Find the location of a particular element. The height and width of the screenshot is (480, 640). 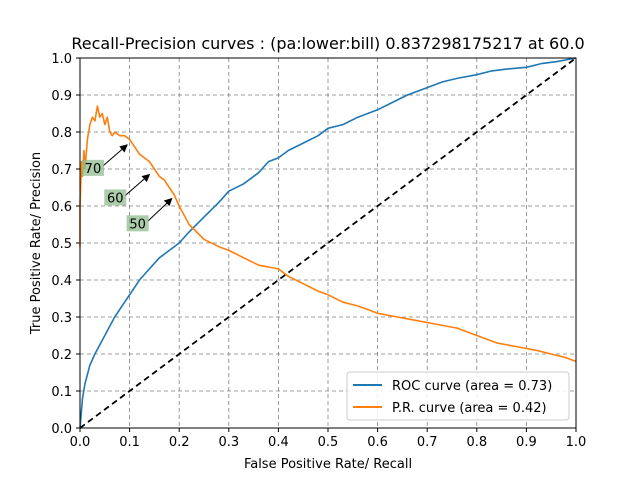

y-tick-label: 1.0 is located at coordinates (61, 59).